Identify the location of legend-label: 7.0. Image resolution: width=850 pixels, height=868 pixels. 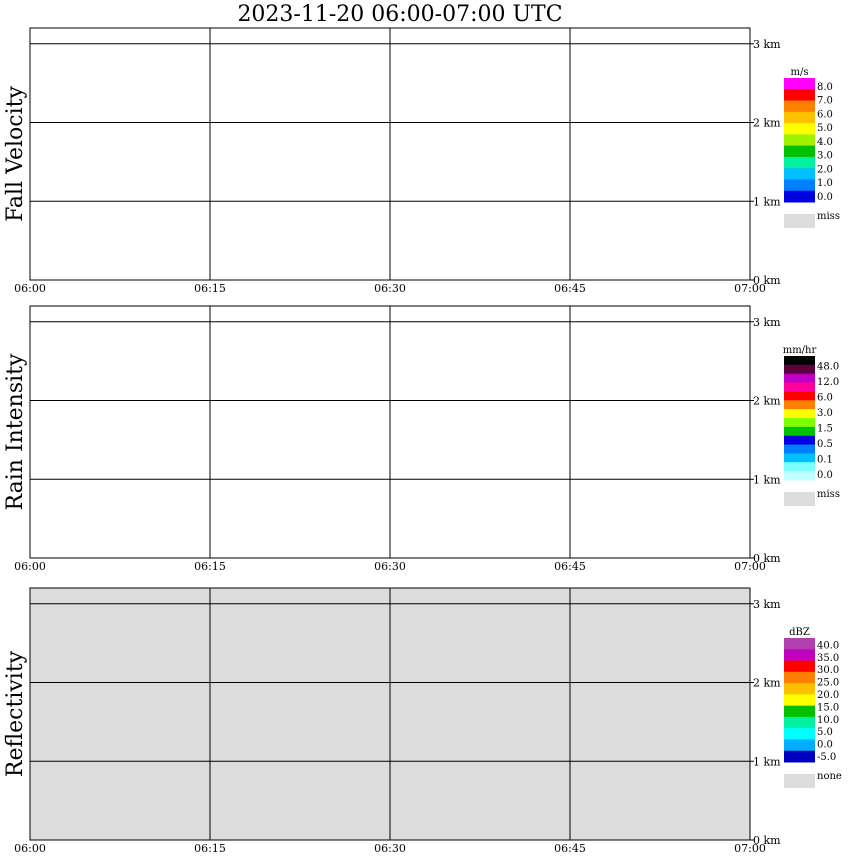
(825, 101).